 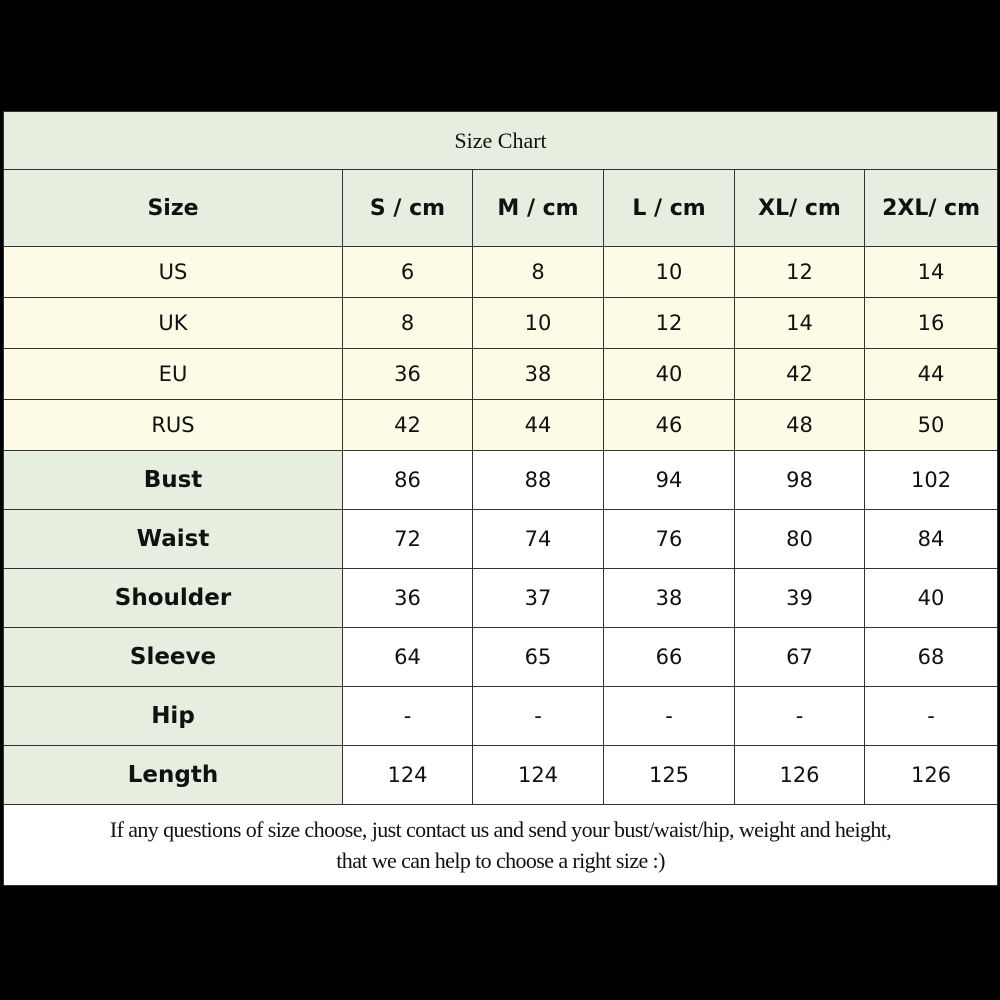 I want to click on table-row: Sleeve 64 65 66 67 68, so click(x=501, y=657).